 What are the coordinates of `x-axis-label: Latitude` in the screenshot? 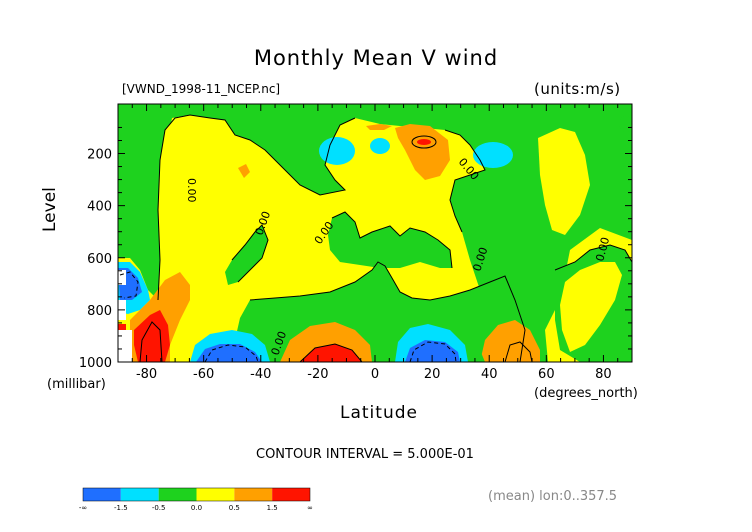 It's located at (379, 413).